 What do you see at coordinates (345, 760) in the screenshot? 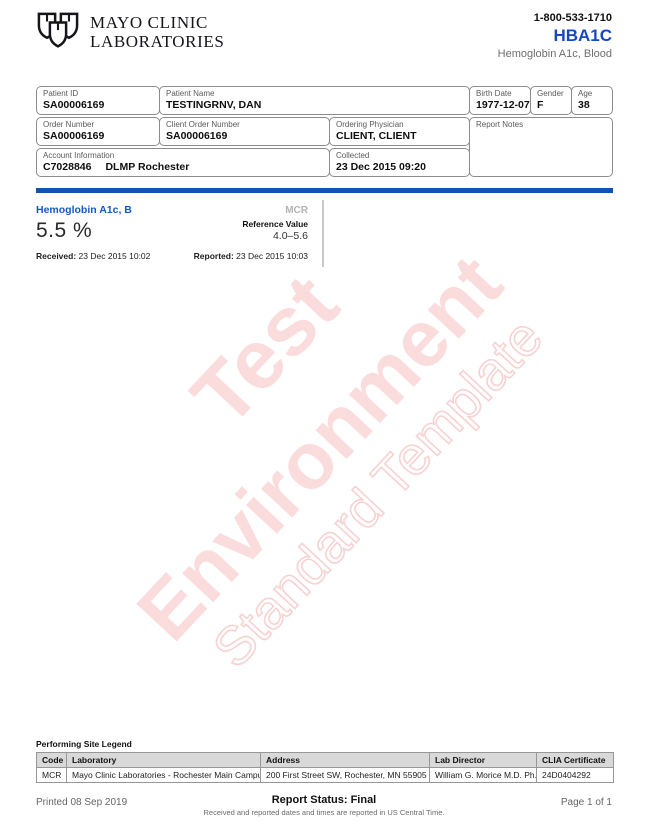
I see `legend-col-address: Address` at bounding box center [345, 760].